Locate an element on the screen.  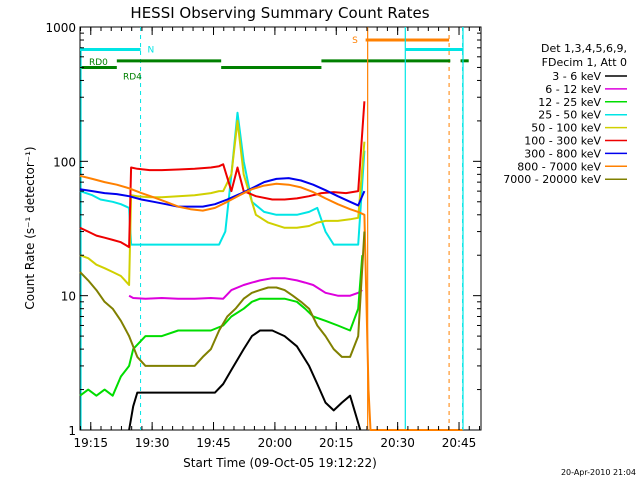
x-tick-label: 20:15 is located at coordinates (336, 443).